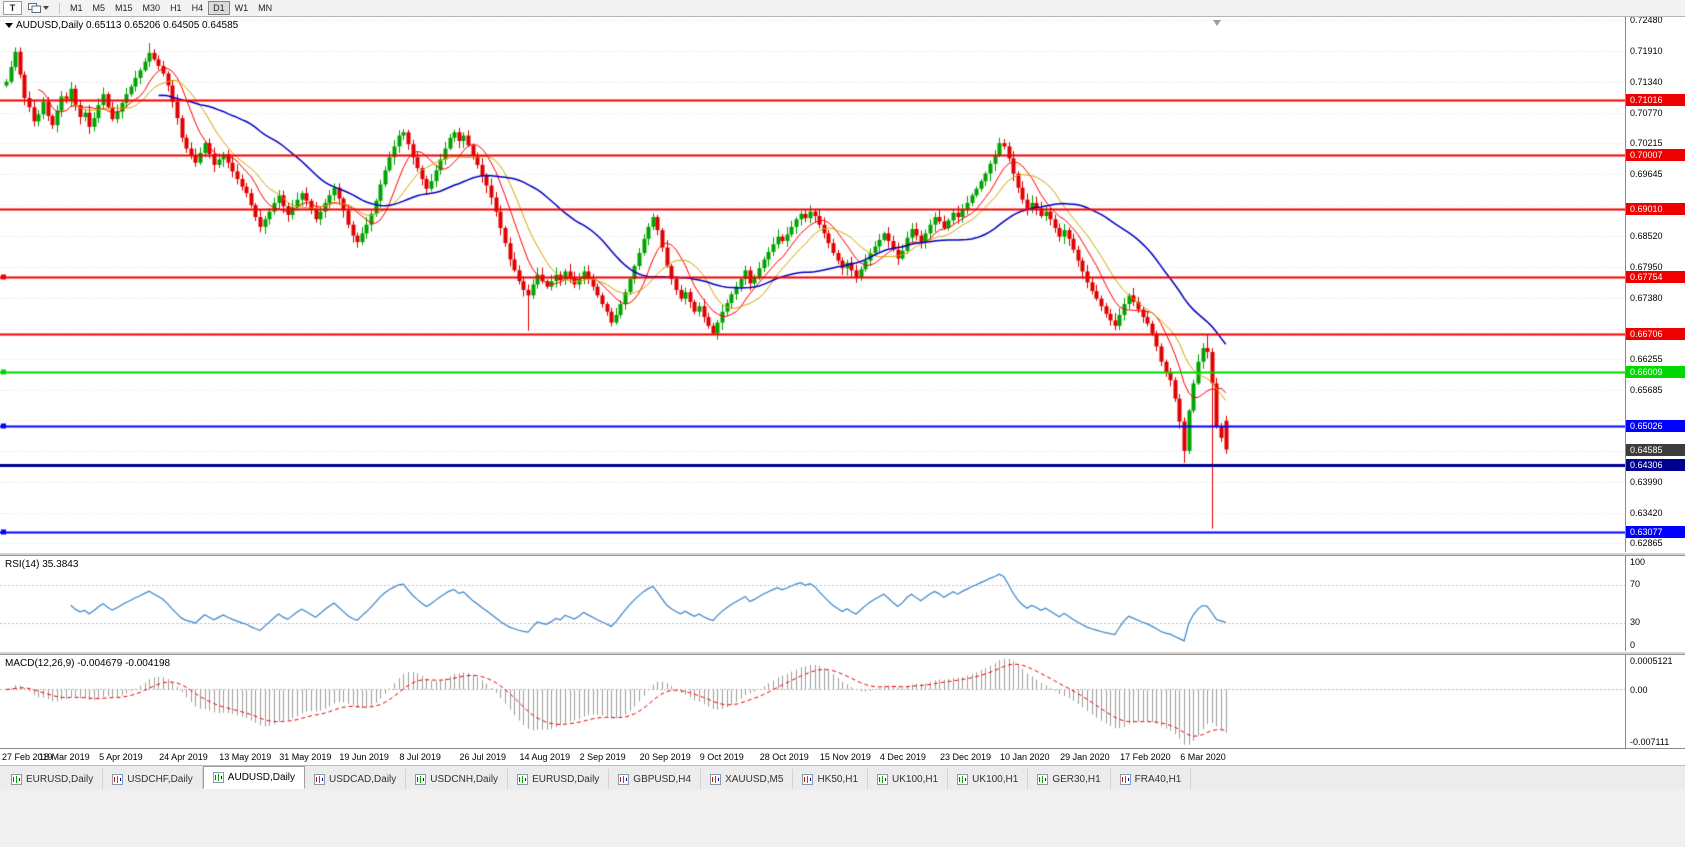  I want to click on rsi-panel: RSI(14) 35.3843 100 70 30 0, so click(842, 603).